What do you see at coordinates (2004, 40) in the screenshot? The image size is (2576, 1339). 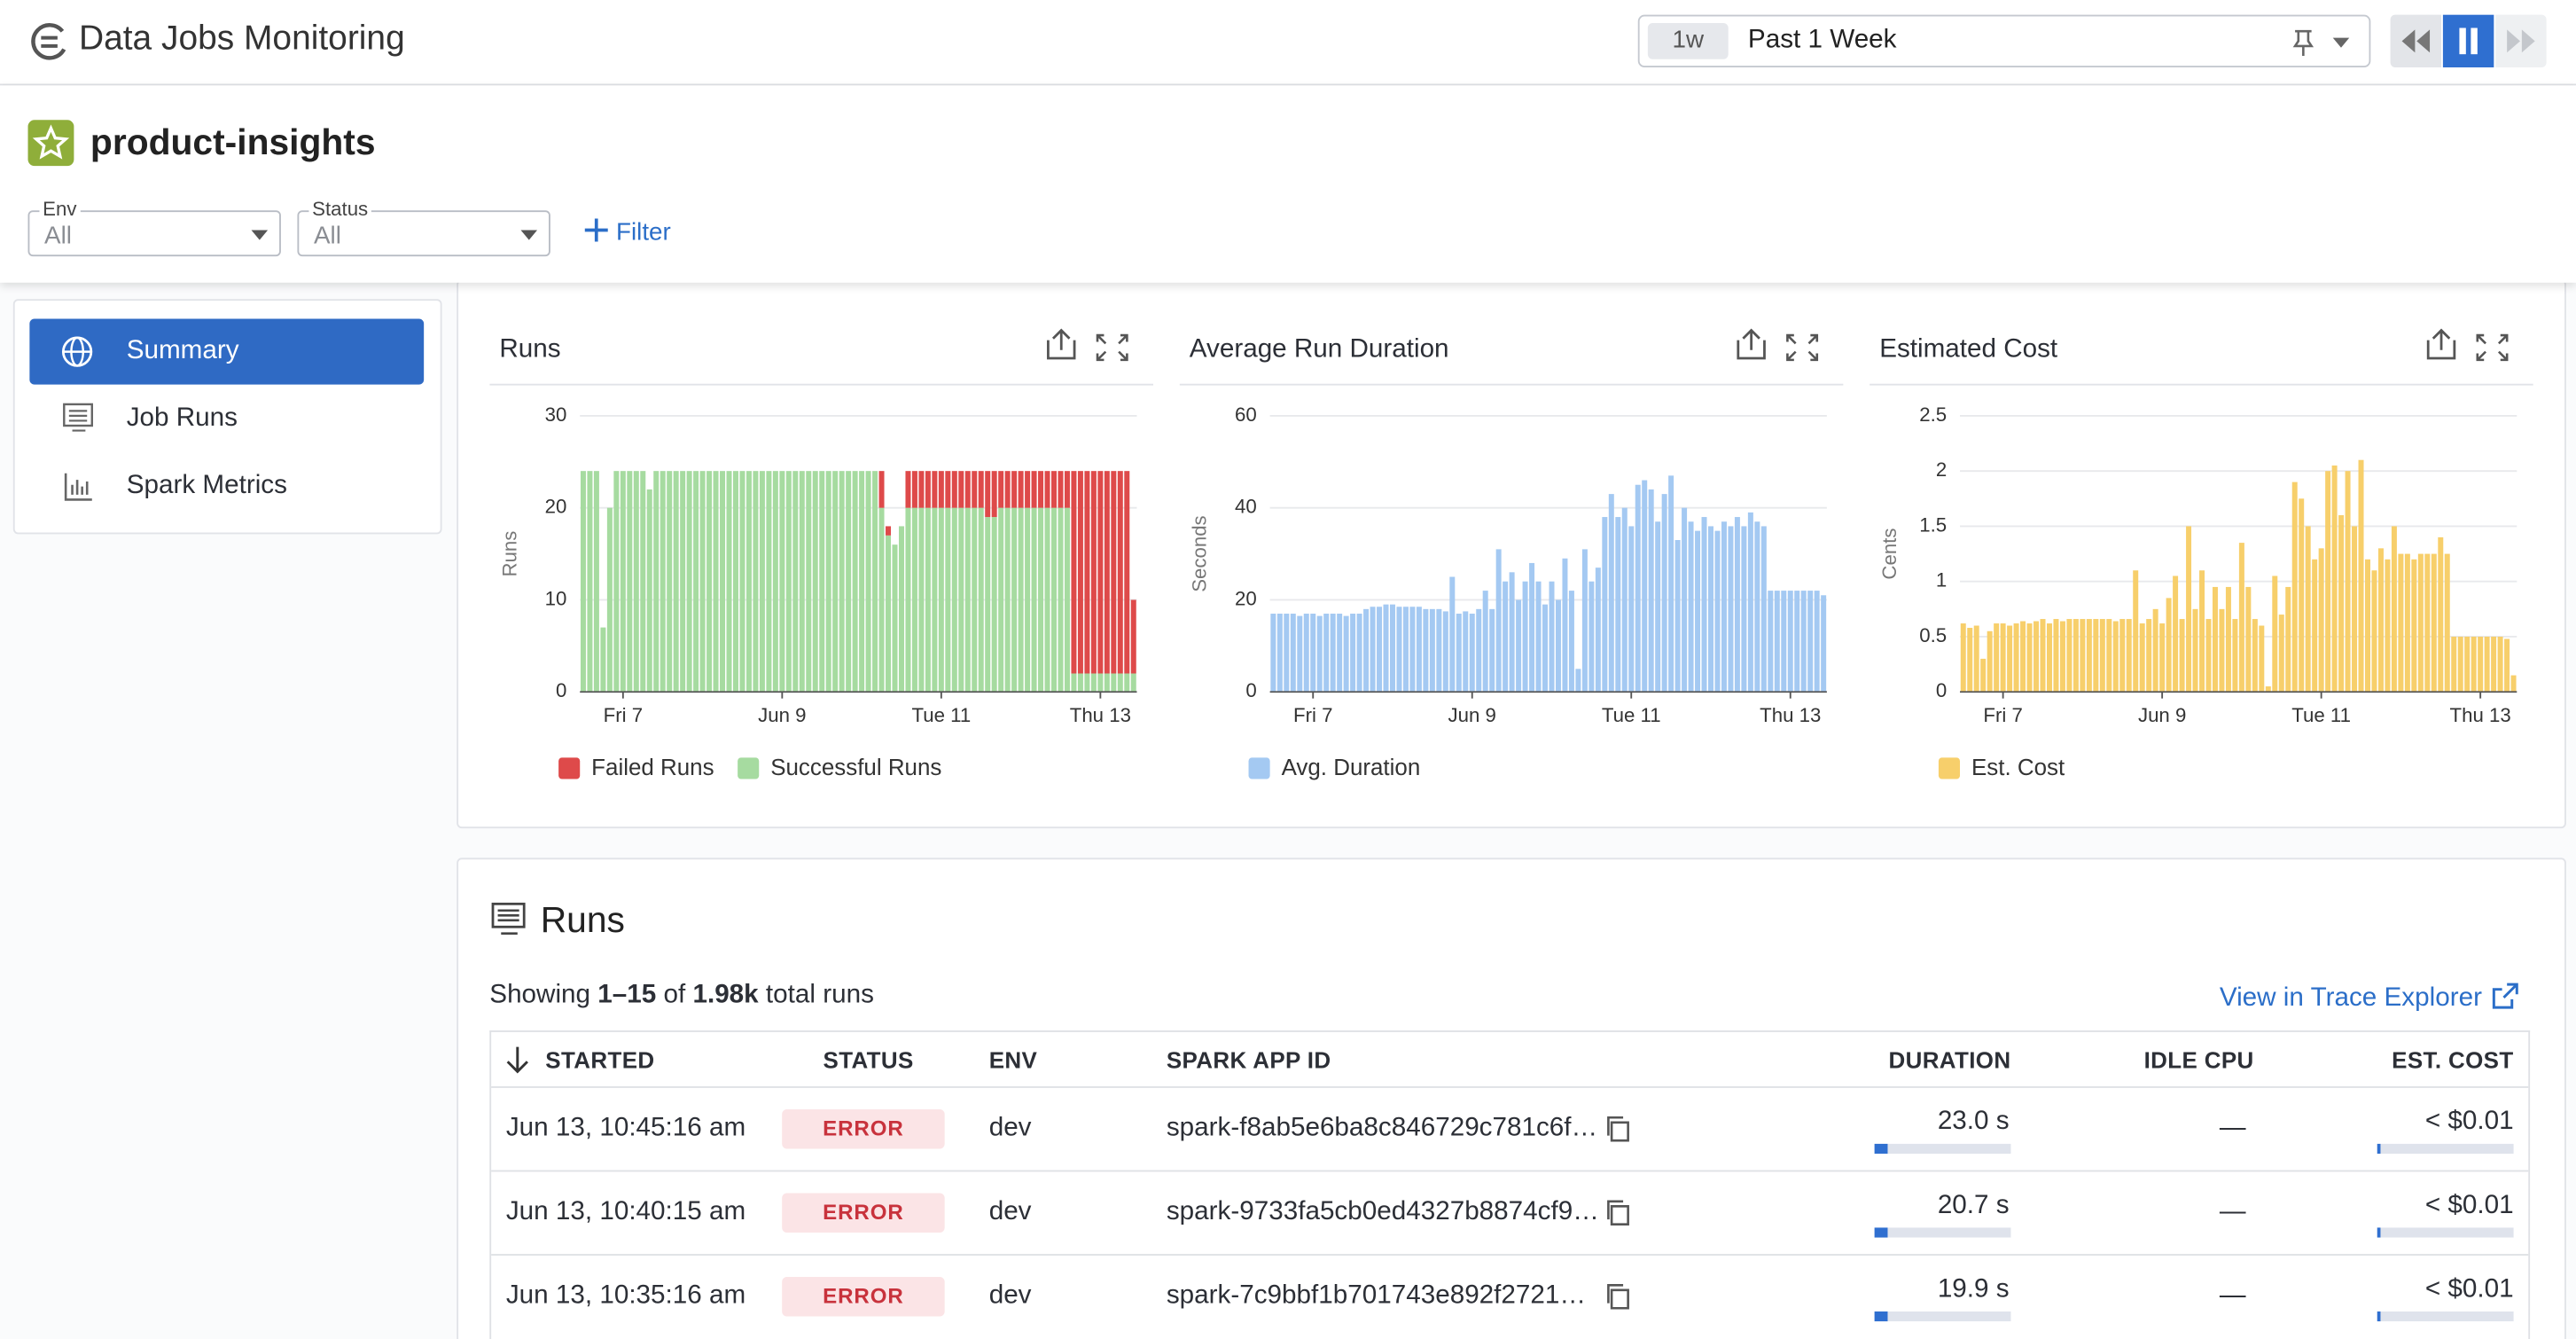 I see `time-picker: 1w Past 1 Week` at bounding box center [2004, 40].